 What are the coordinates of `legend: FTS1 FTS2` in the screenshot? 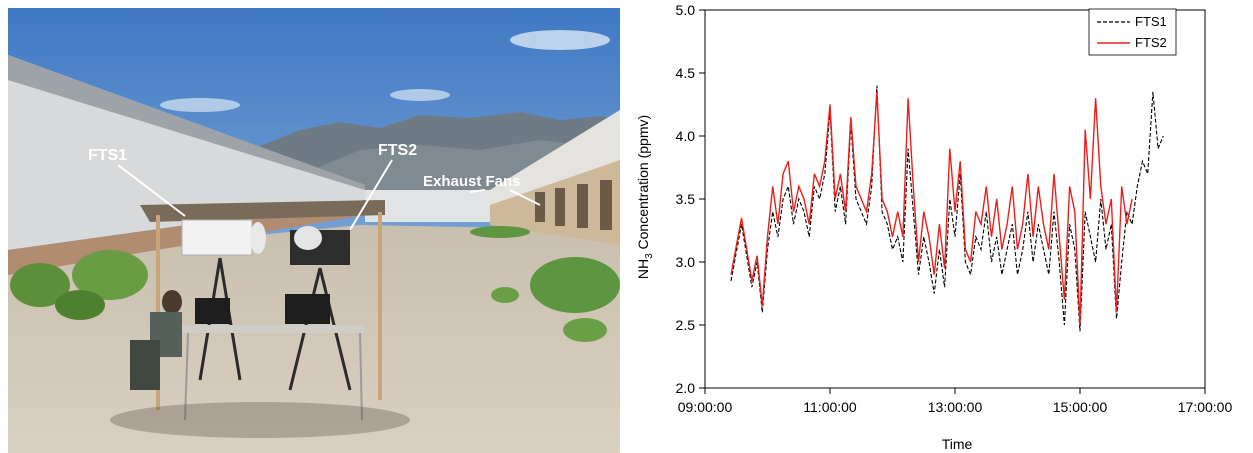 It's located at (1132, 32).